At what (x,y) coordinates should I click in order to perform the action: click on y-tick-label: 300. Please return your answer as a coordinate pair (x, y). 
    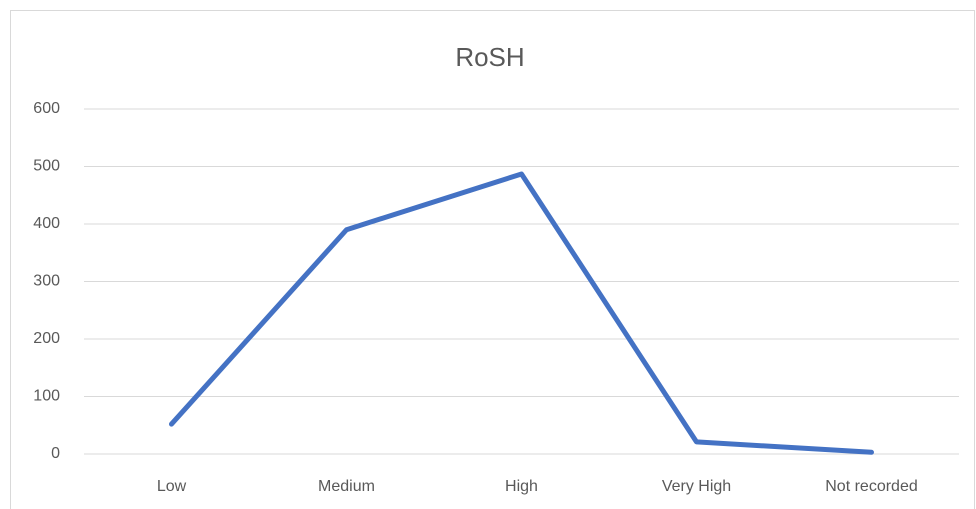
    Looking at the image, I should click on (46, 281).